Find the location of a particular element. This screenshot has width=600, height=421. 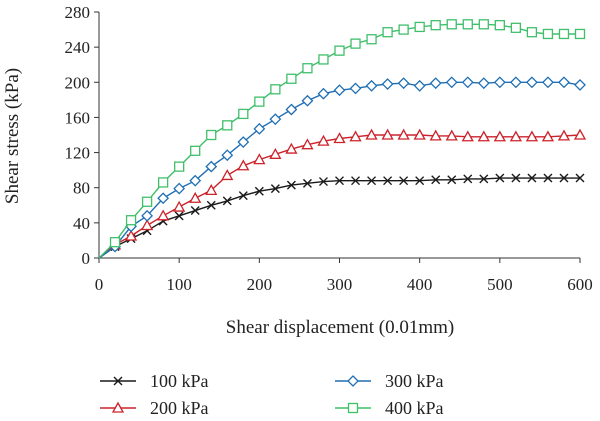

y-tick-label: 200 is located at coordinates (78, 82).